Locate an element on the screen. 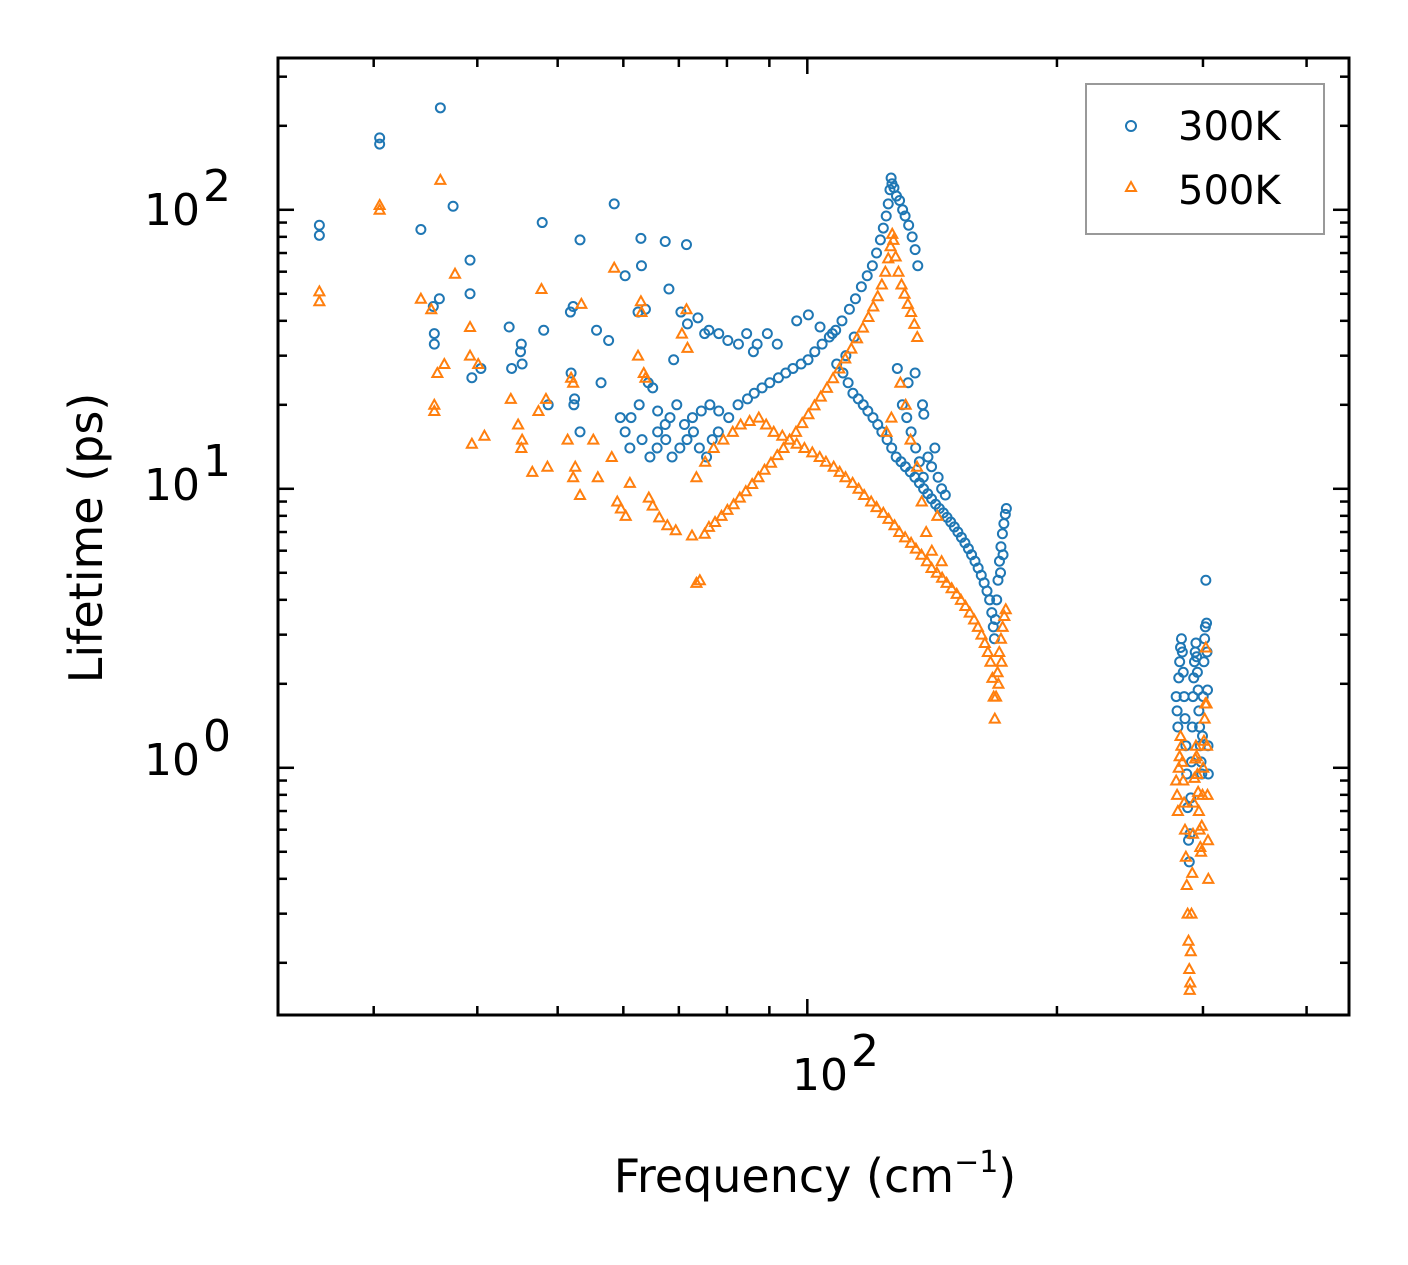 The image size is (1408, 1265). y-tick-label-10: 10 is located at coordinates (172, 485).